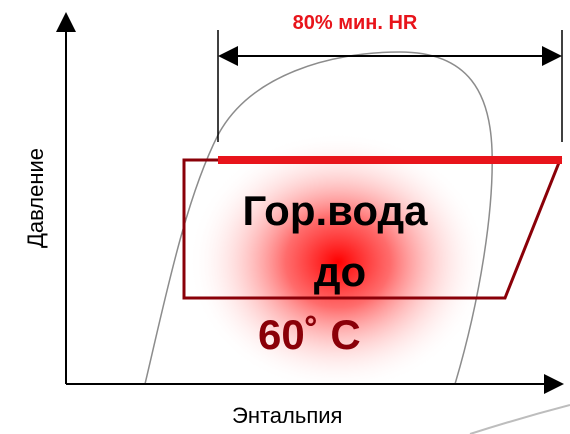  I want to click on y-axis-label: Давление, so click(35, 198).